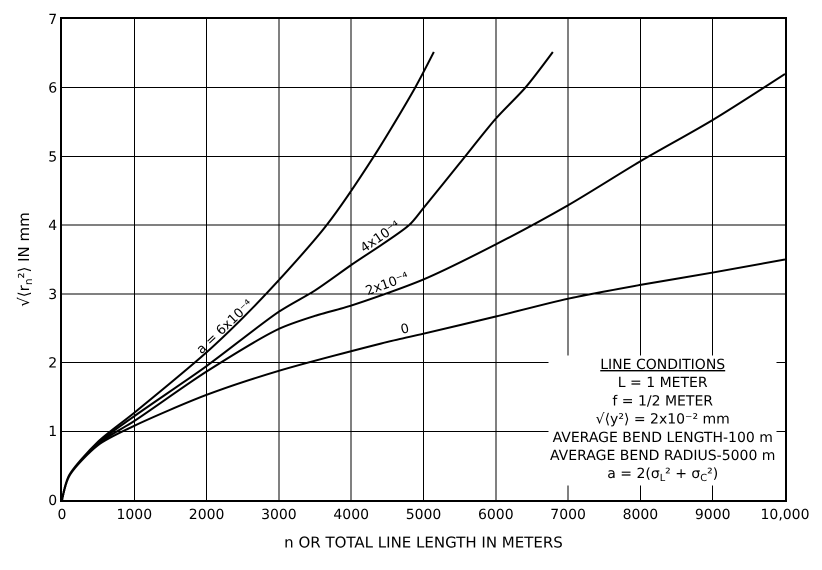 Image resolution: width=822 pixels, height=570 pixels. Describe the element at coordinates (663, 383) in the screenshot. I see `annotation: L = 1 METER` at that location.